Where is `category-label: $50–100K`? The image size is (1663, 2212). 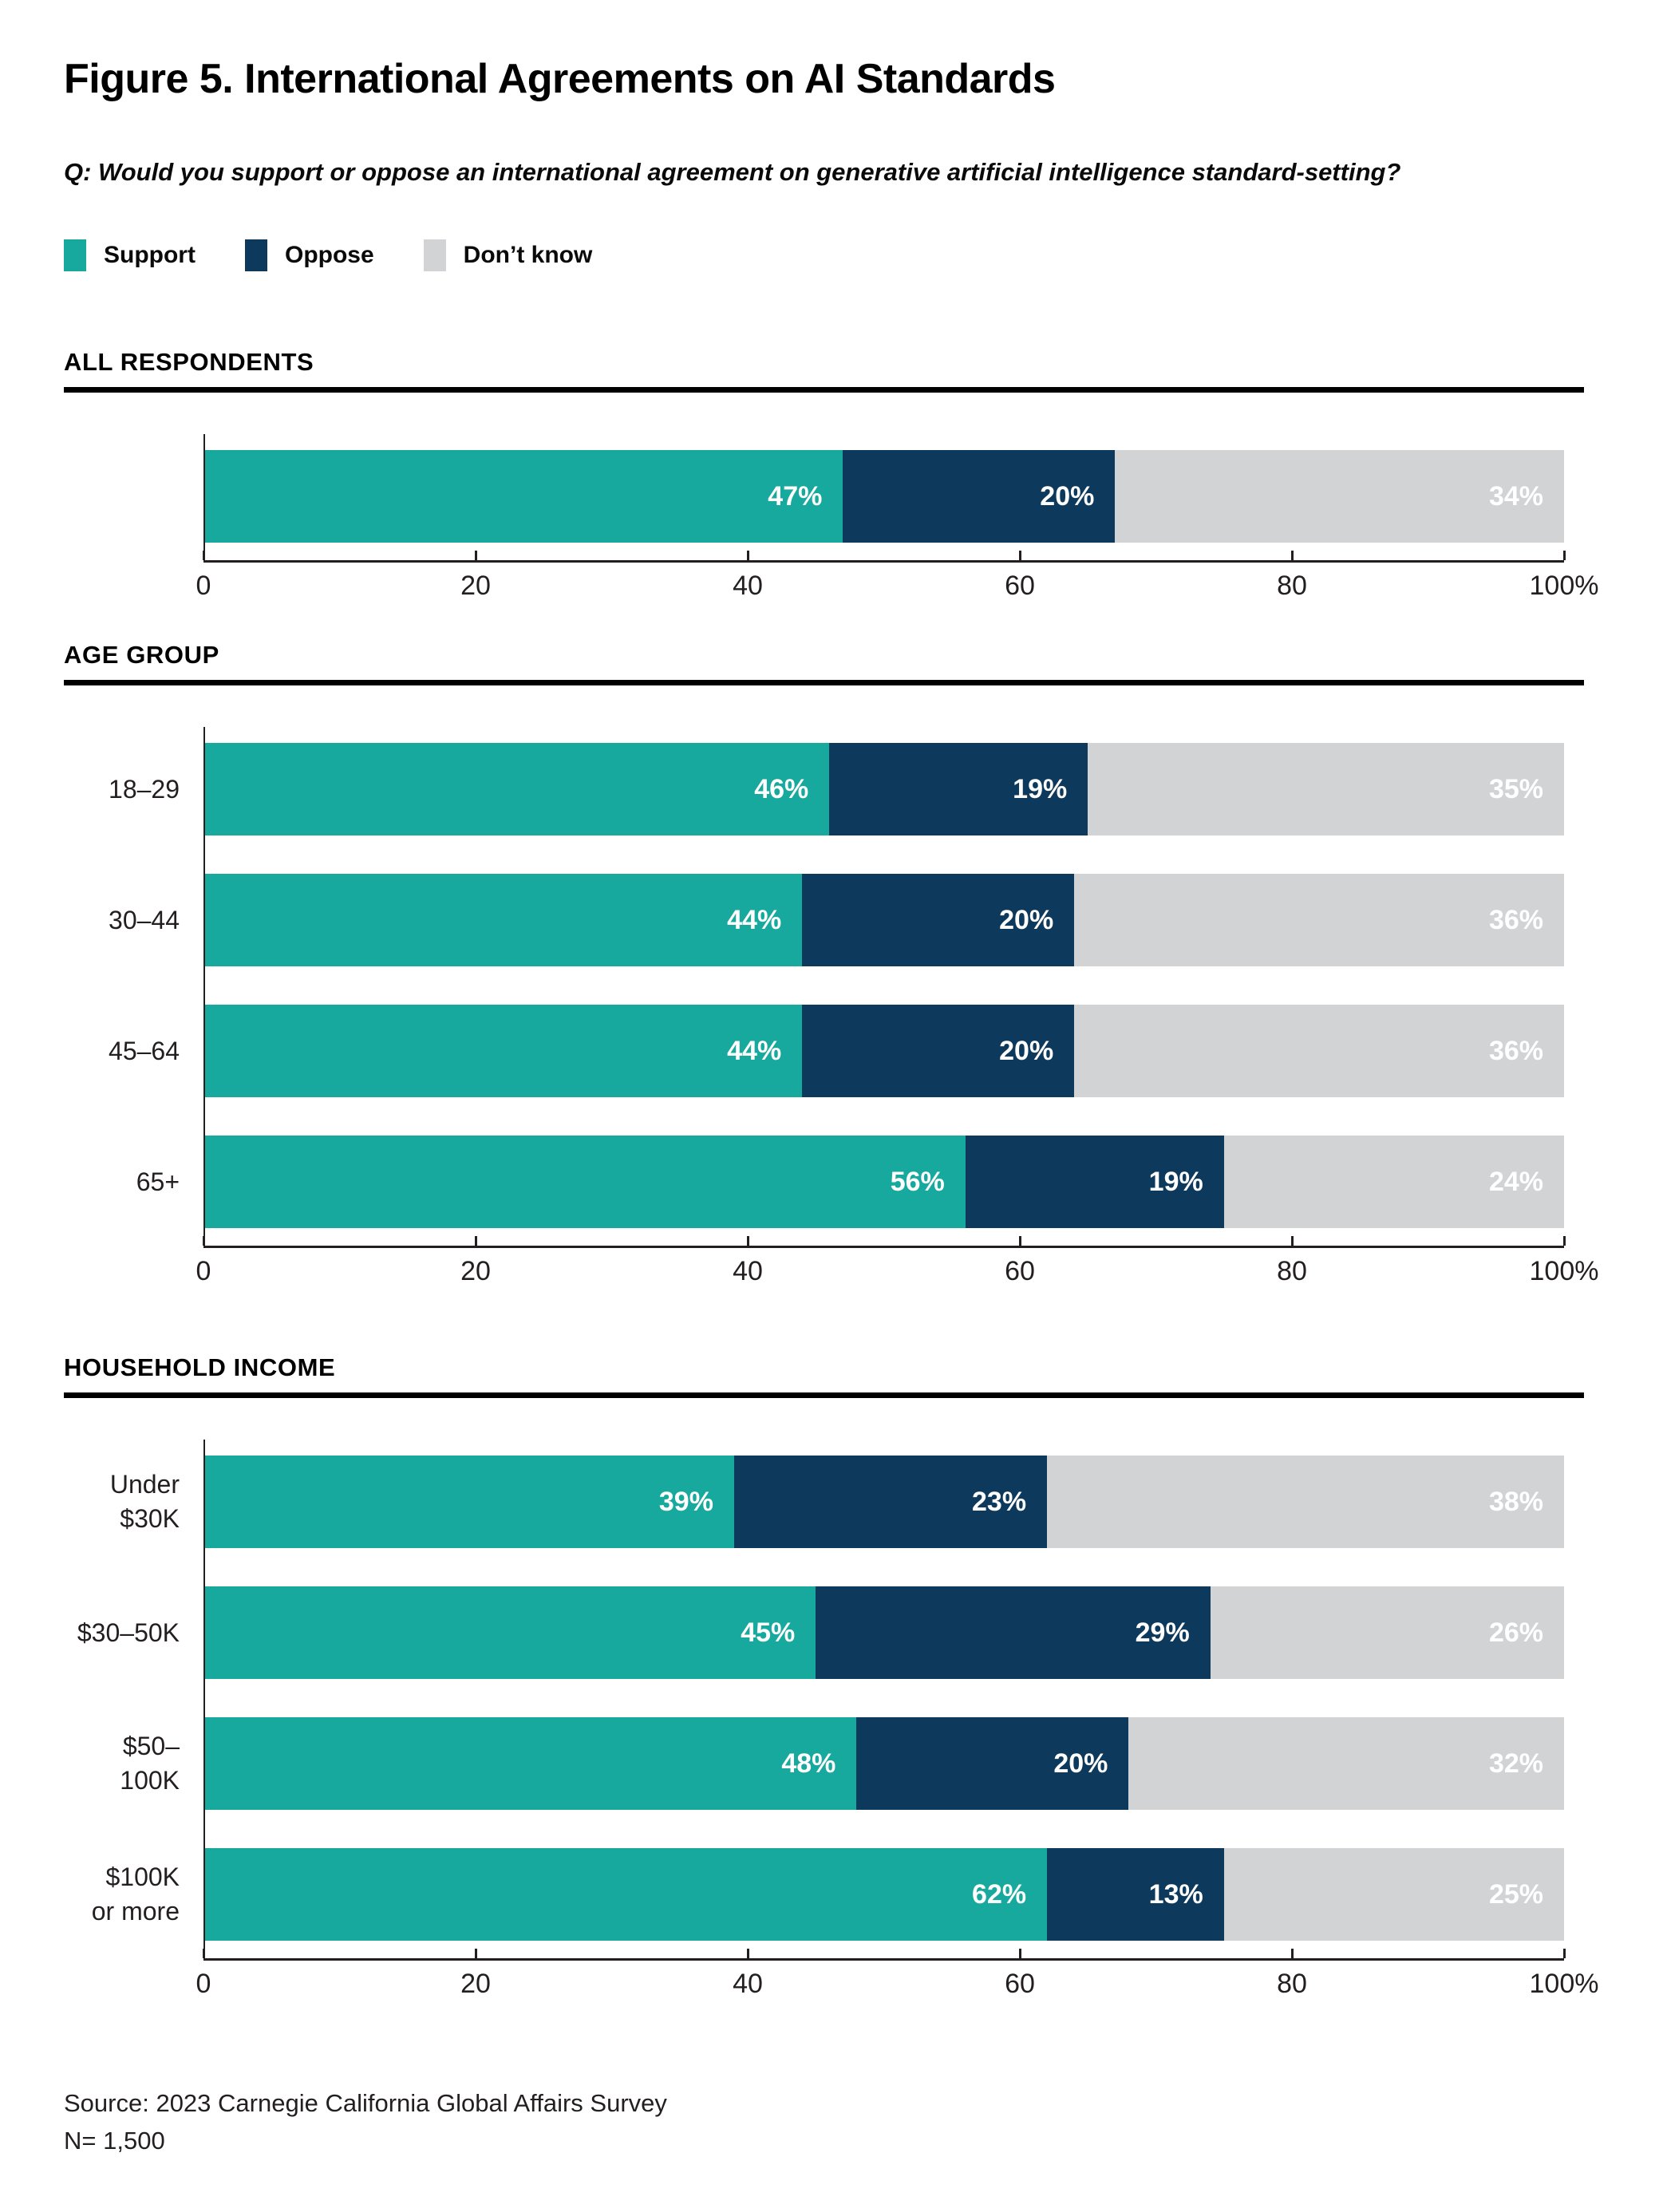 category-label: $50–100K is located at coordinates (150, 1763).